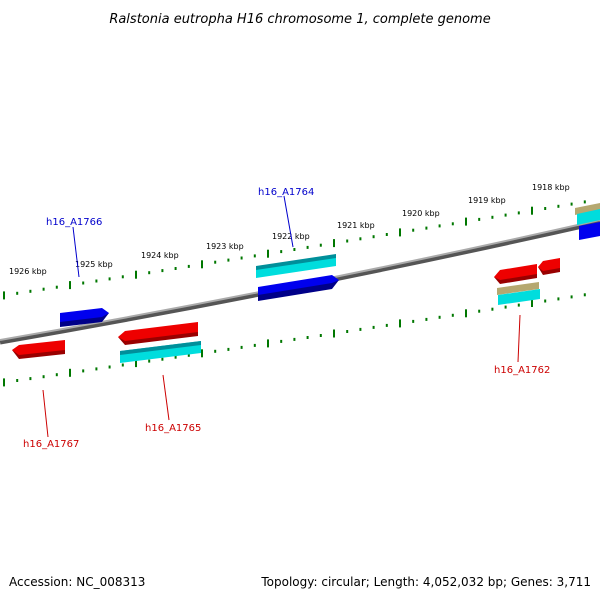 This screenshot has height=600, width=600. What do you see at coordinates (51, 444) in the screenshot?
I see `gene-label-h16_A1767: h16_A1767` at bounding box center [51, 444].